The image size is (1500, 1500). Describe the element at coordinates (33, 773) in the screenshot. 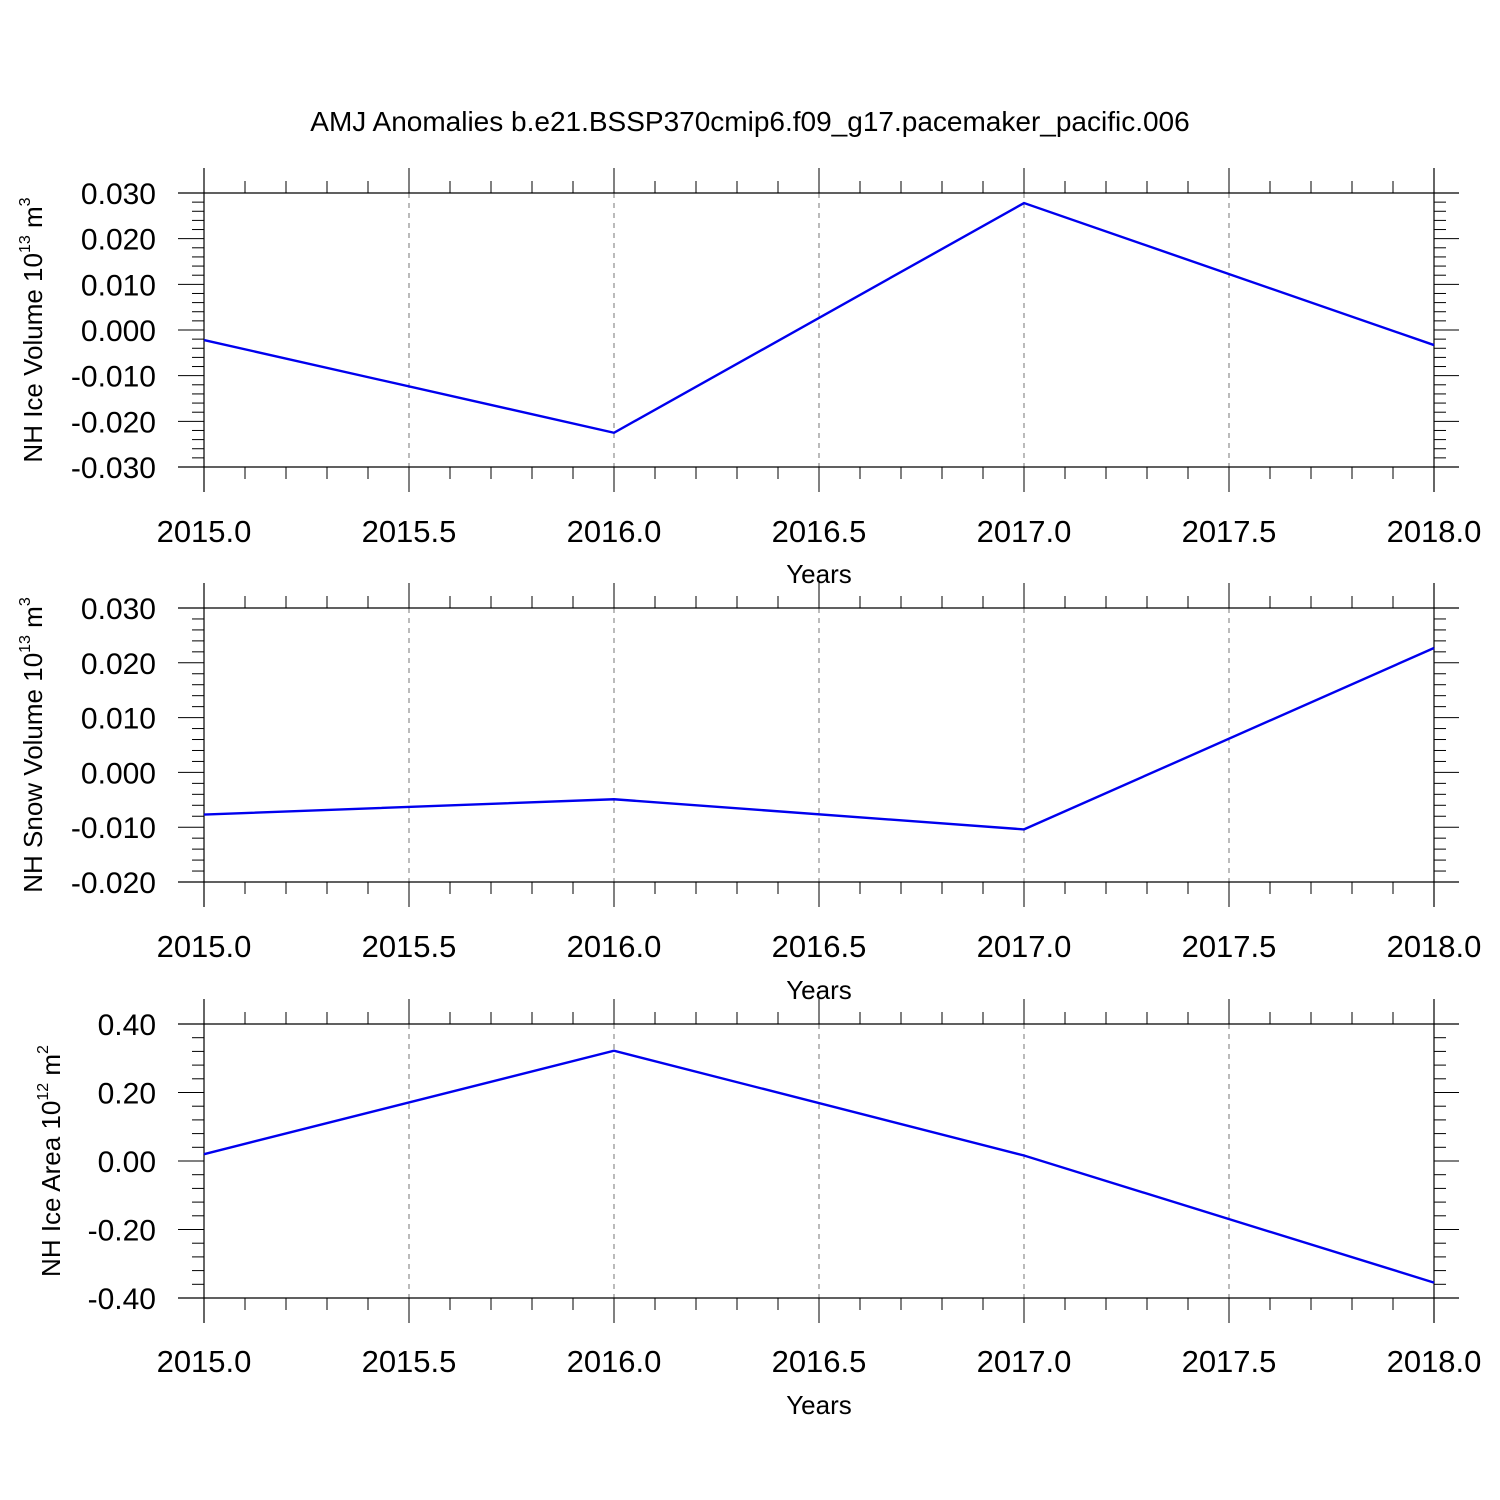

I see `y-axis-label-text: NH Snow Volume 10` at that location.